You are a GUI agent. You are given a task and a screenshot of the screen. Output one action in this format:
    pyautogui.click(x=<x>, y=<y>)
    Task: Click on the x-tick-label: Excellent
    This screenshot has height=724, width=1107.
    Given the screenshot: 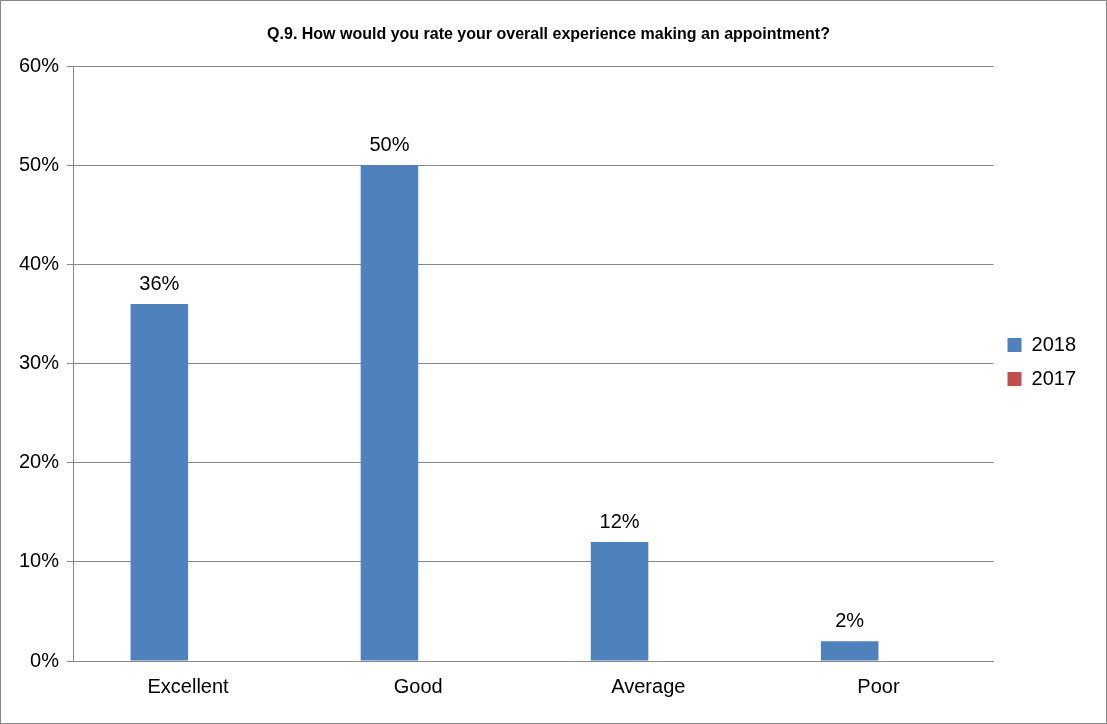 What is the action you would take?
    pyautogui.click(x=188, y=685)
    